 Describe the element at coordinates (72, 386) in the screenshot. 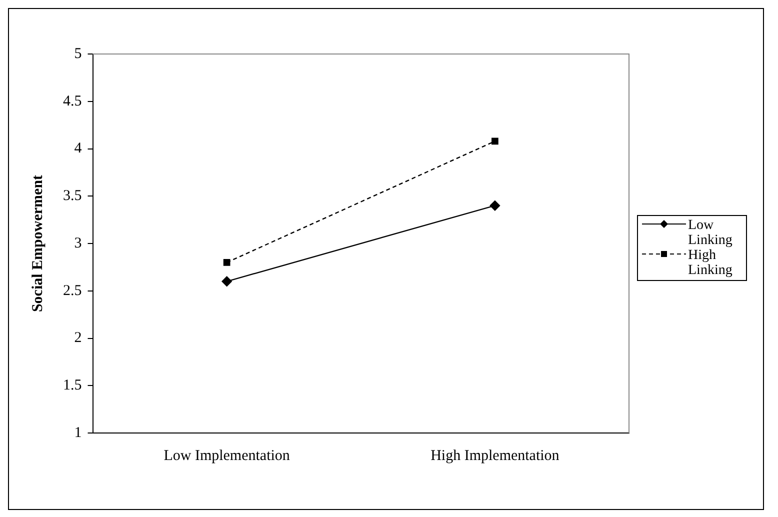

I see `y-tick-label: 1.5` at that location.